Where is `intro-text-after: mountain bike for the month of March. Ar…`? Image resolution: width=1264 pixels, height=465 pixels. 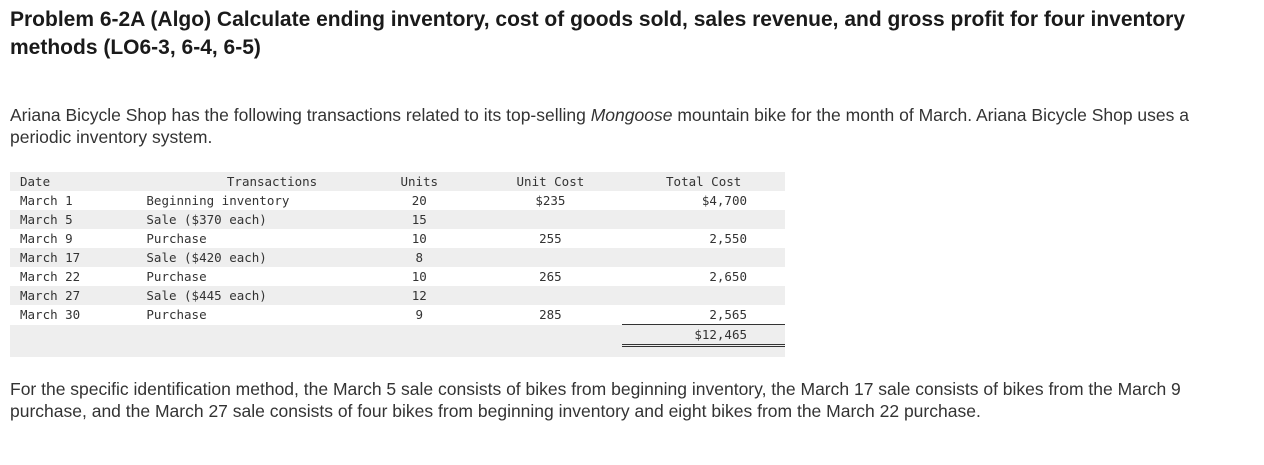
intro-text-after: mountain bike for the month of March. Ar… is located at coordinates (599, 126).